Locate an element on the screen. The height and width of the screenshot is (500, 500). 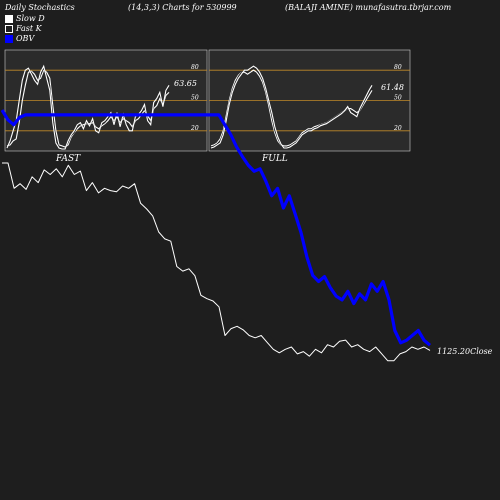
full-ytick-80: 80 is located at coordinates (398, 67).